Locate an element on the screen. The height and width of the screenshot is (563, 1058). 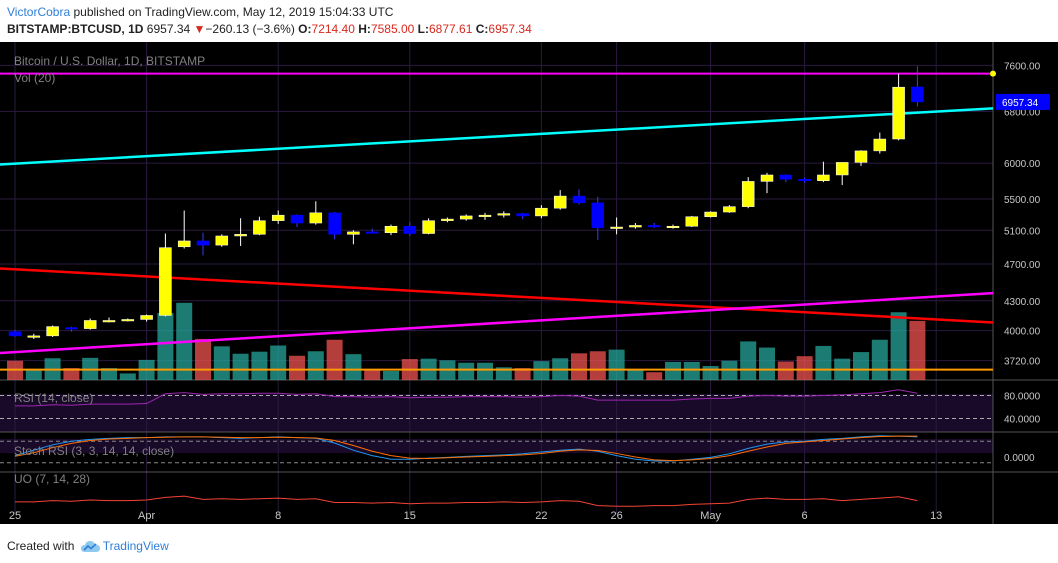
date-tick-label: May is located at coordinates (710, 516).